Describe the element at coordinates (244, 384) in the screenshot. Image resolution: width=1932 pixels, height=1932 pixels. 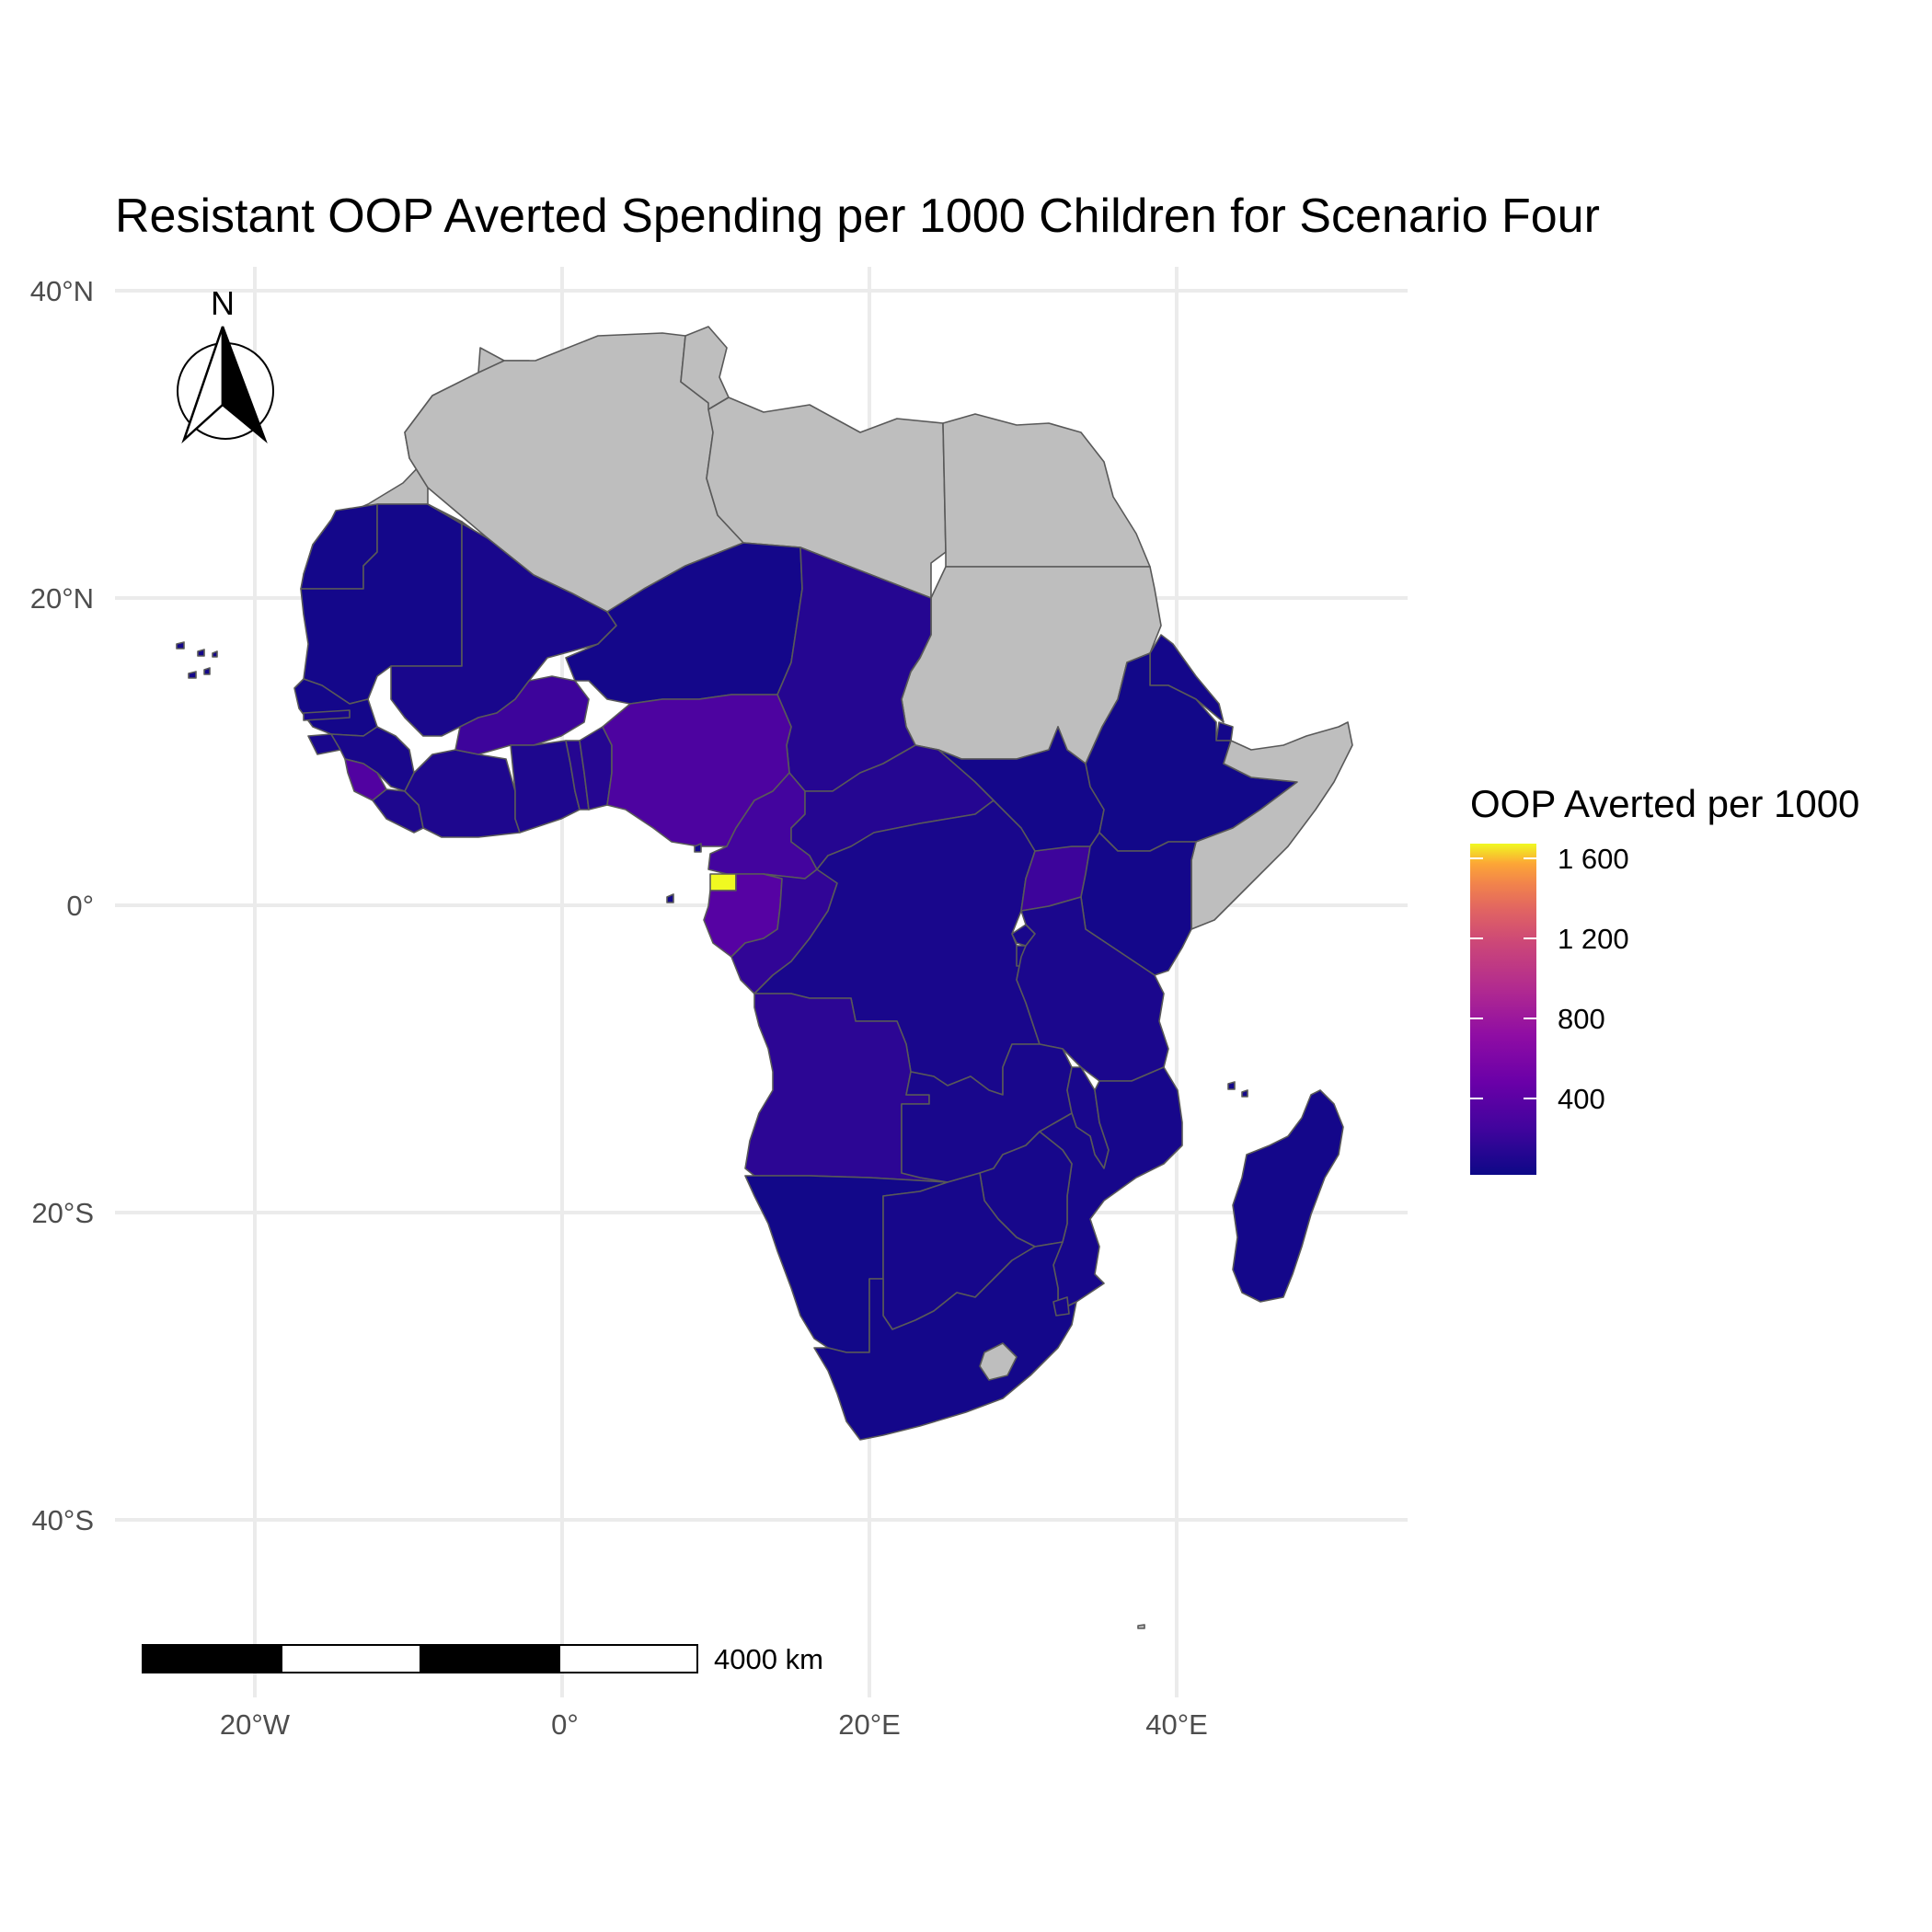
I see `north-arrow-right-half` at that location.